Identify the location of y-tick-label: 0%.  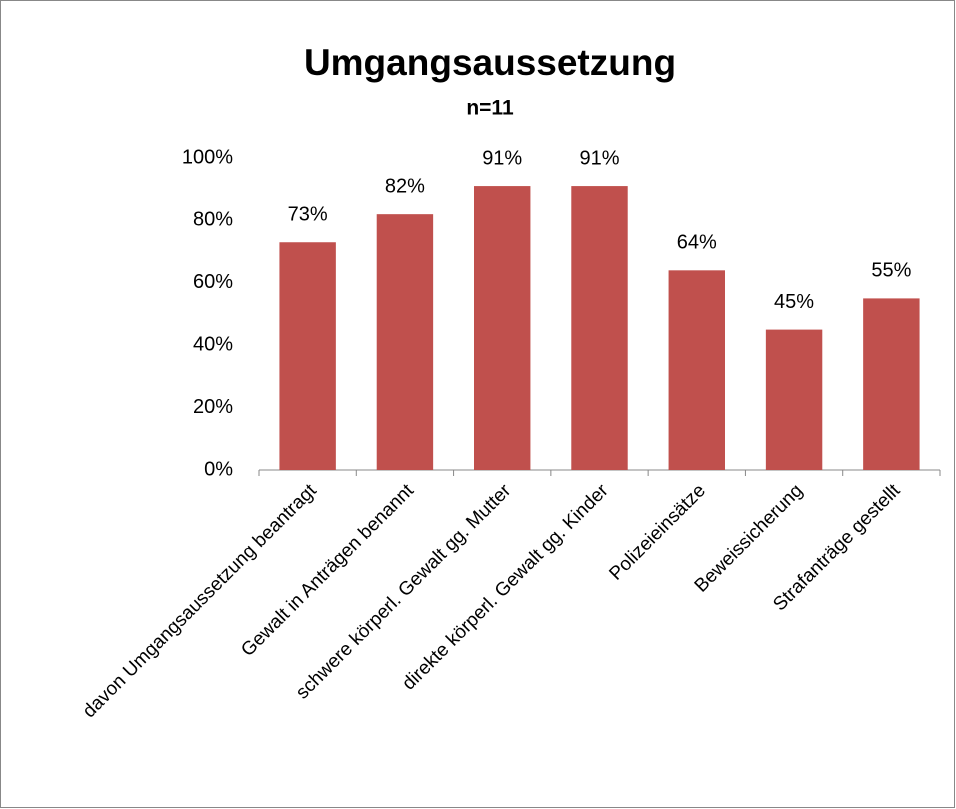
(218, 469).